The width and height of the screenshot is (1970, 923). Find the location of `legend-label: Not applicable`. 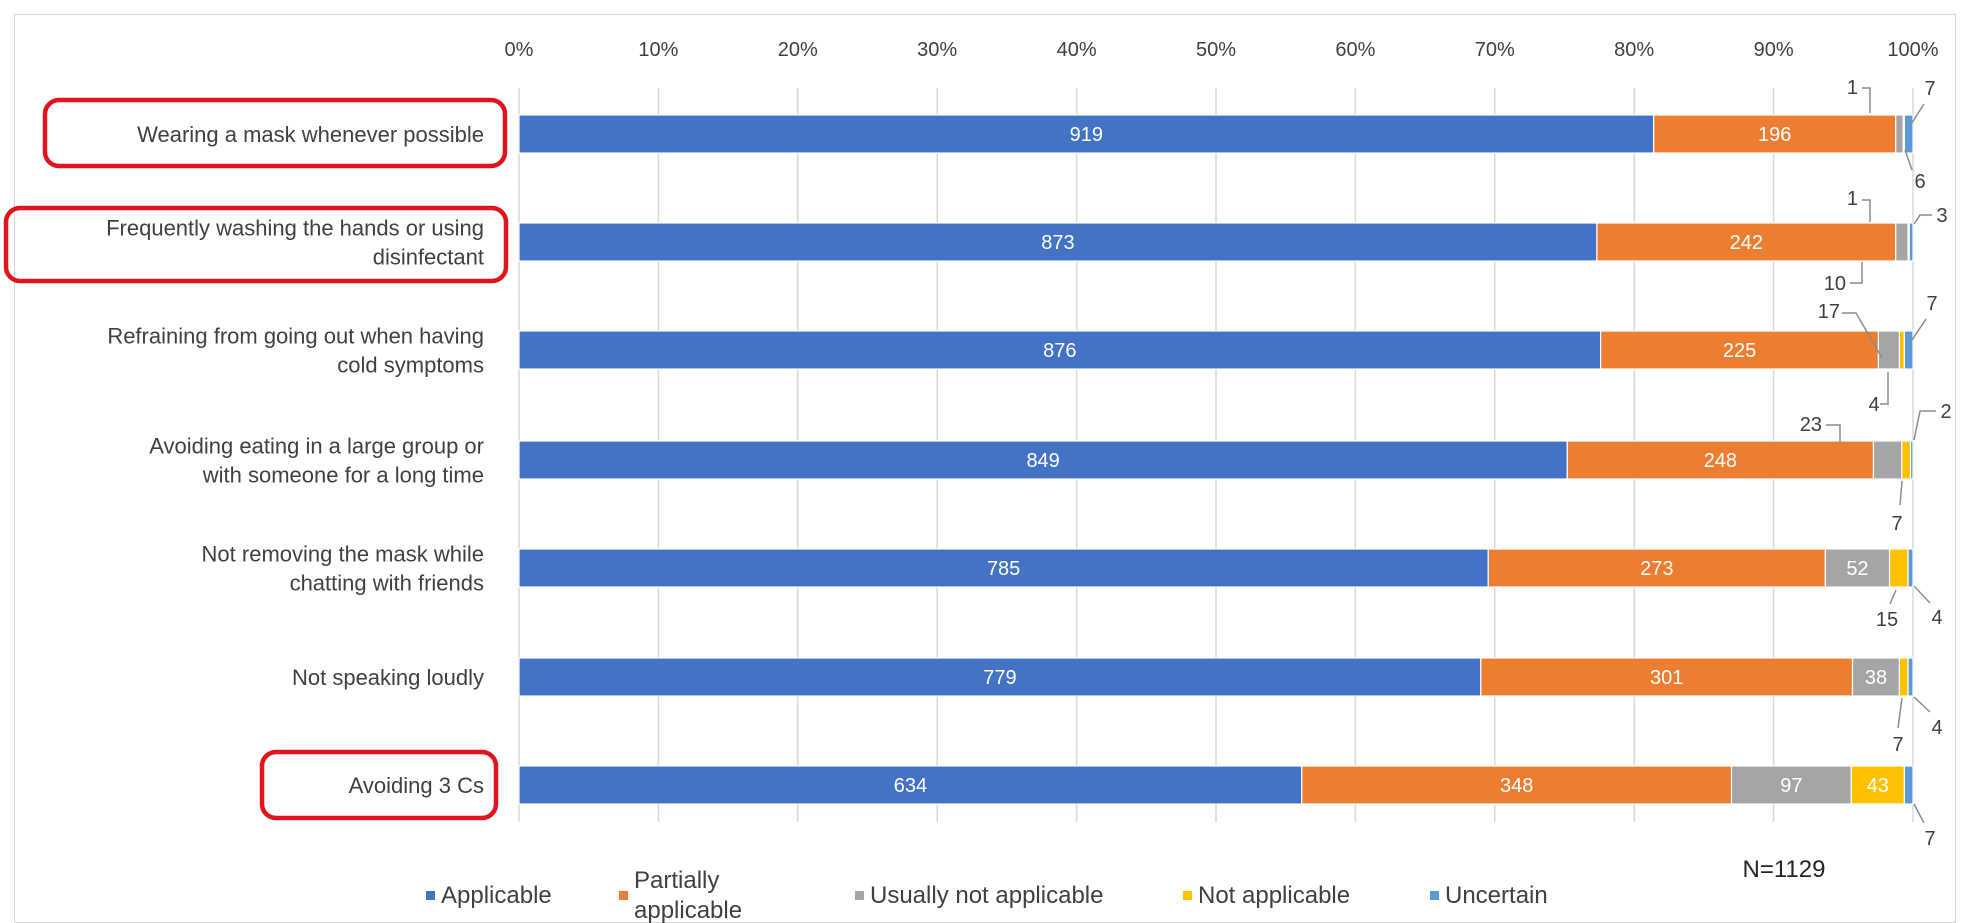

legend-label: Not applicable is located at coordinates (1274, 895).